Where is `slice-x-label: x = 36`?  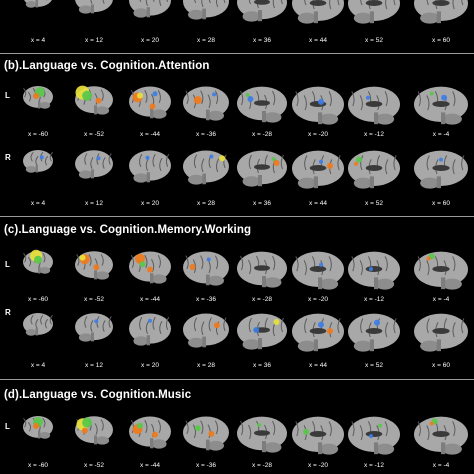
slice-x-label: x = 36 is located at coordinates (262, 203).